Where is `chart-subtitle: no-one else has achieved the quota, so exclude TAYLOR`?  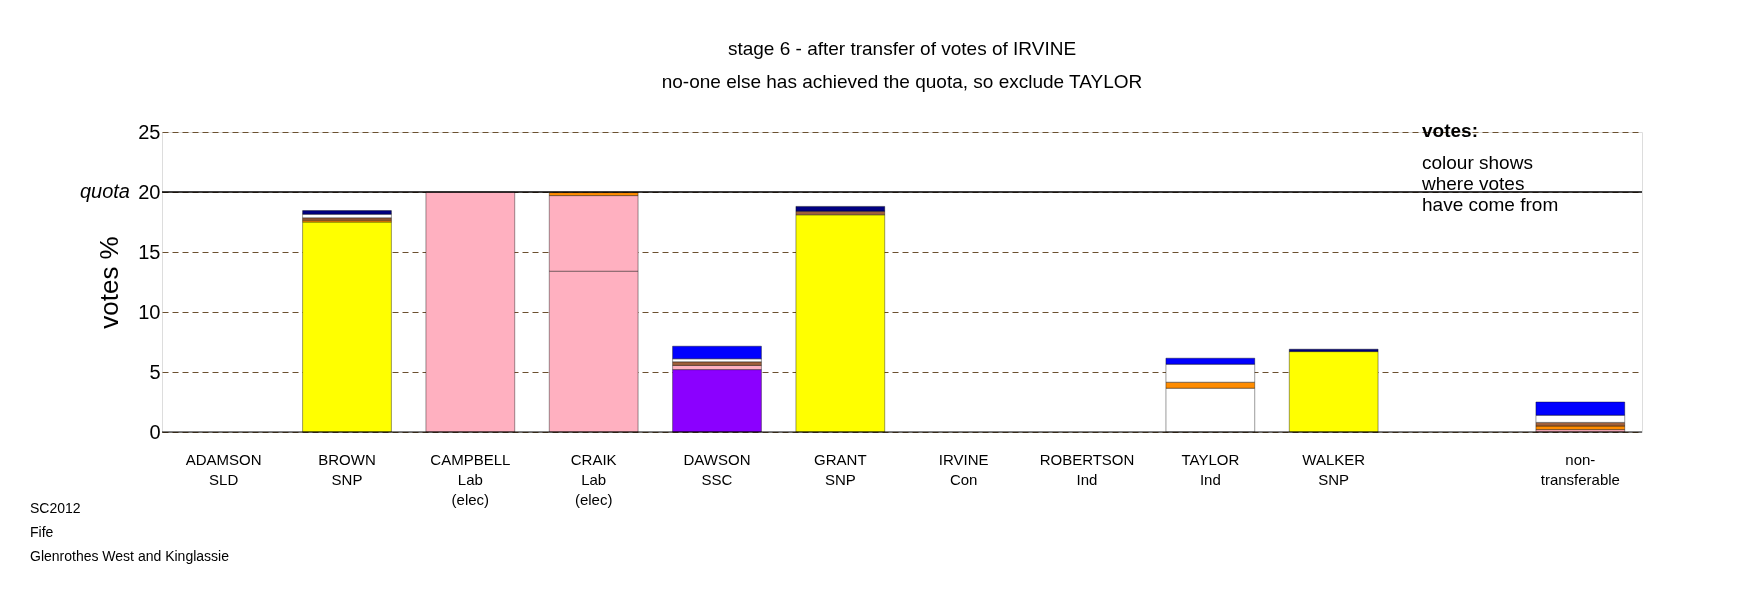 chart-subtitle: no-one else has achieved the quota, so exclude TAYLOR is located at coordinates (902, 81).